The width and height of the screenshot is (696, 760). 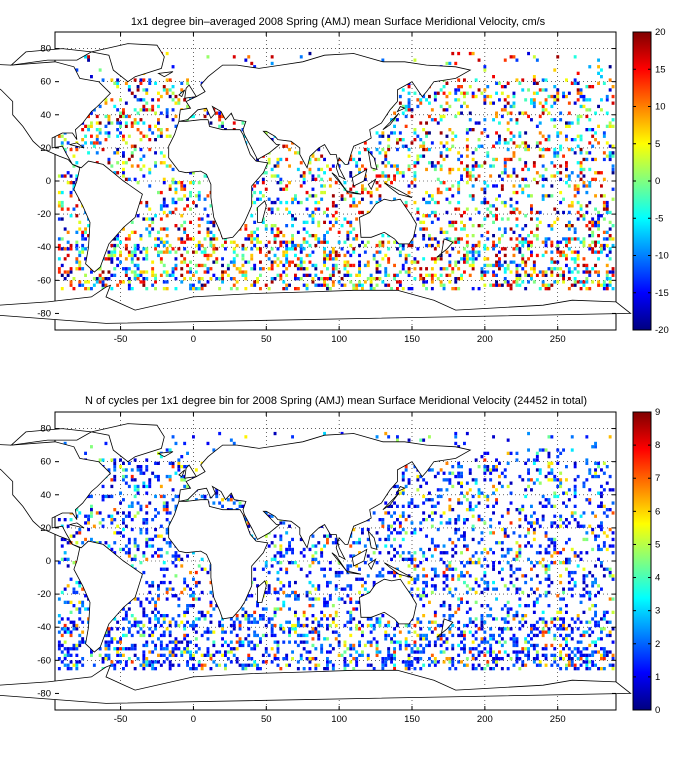 What do you see at coordinates (659, 218) in the screenshot?
I see `colorbar-tick-label: -5` at bounding box center [659, 218].